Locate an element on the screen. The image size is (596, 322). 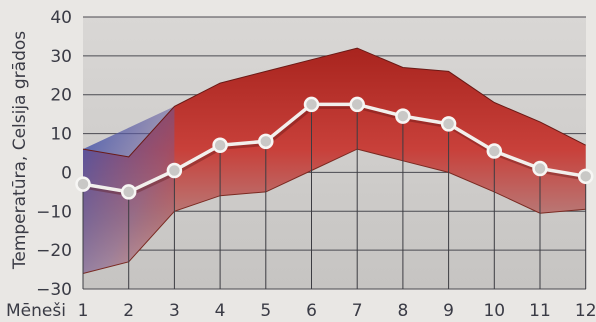
x-tick-label: 7 is located at coordinates (357, 311).